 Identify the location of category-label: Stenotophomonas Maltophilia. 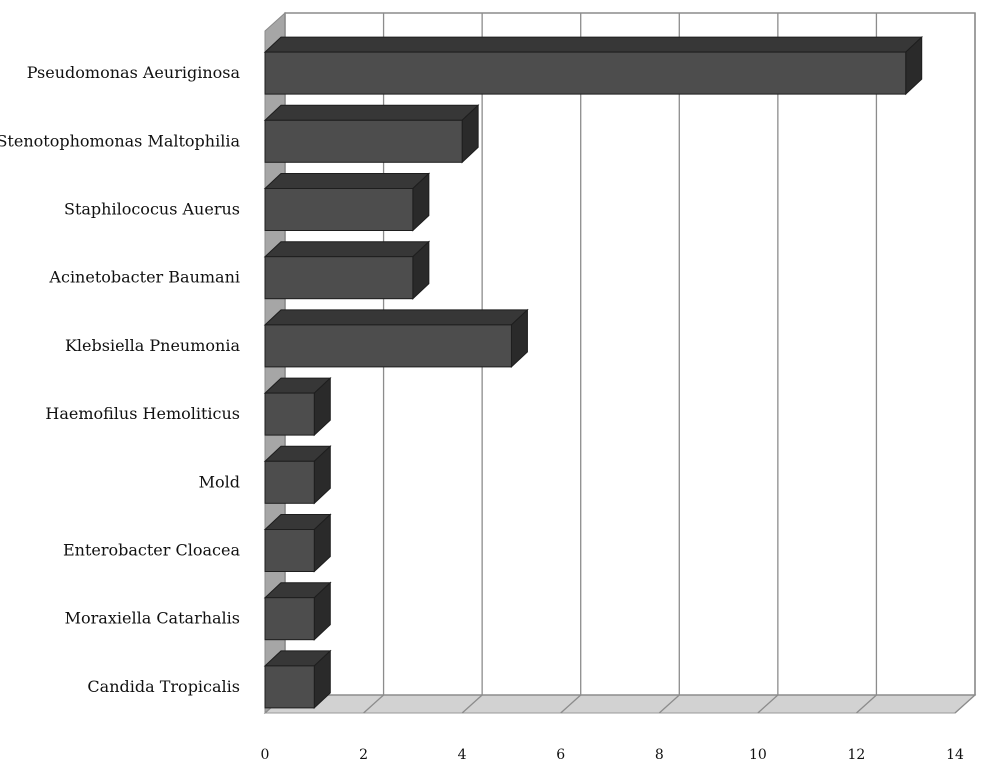
(120, 140).